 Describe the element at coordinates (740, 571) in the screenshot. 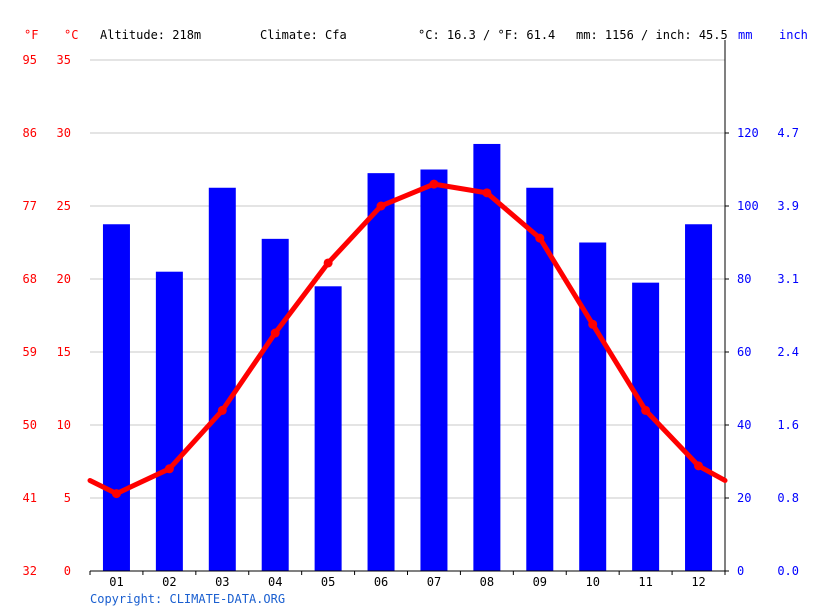

I see `mm-tick-label: 0` at that location.